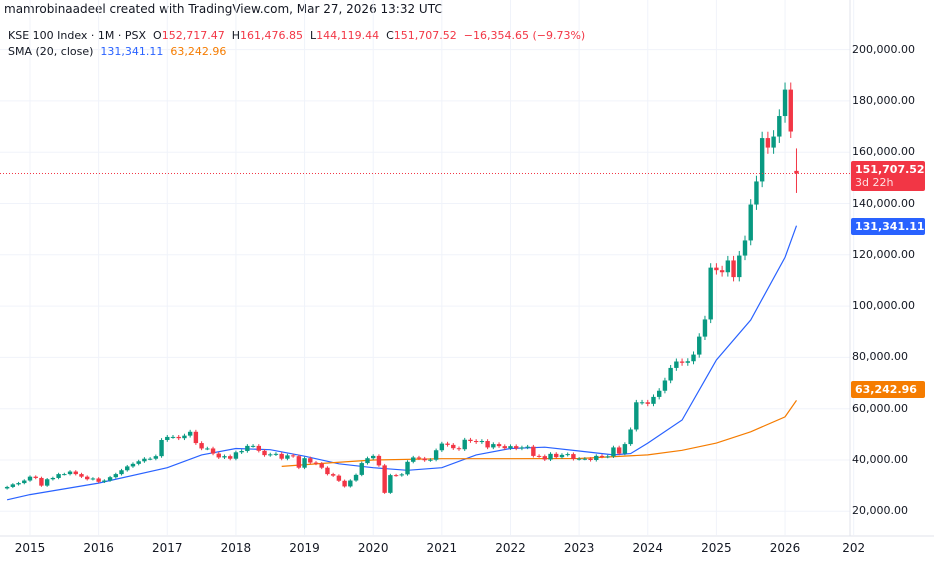 The image size is (934, 571). What do you see at coordinates (132, 51) in the screenshot?
I see `legend-sma1-value: 131,341.11` at bounding box center [132, 51].